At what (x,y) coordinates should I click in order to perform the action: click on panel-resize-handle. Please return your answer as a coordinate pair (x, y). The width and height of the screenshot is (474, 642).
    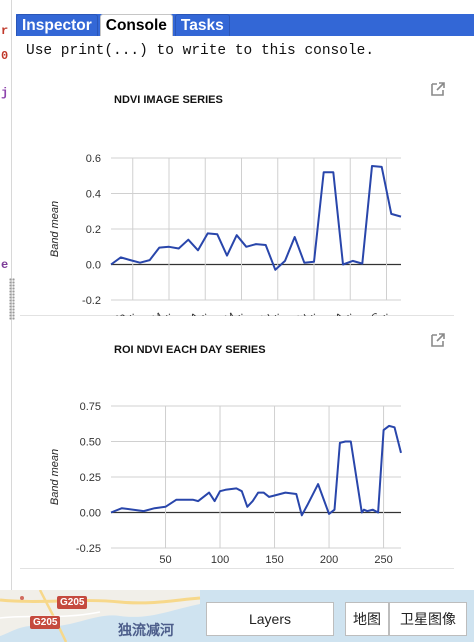
    Looking at the image, I should click on (12, 299).